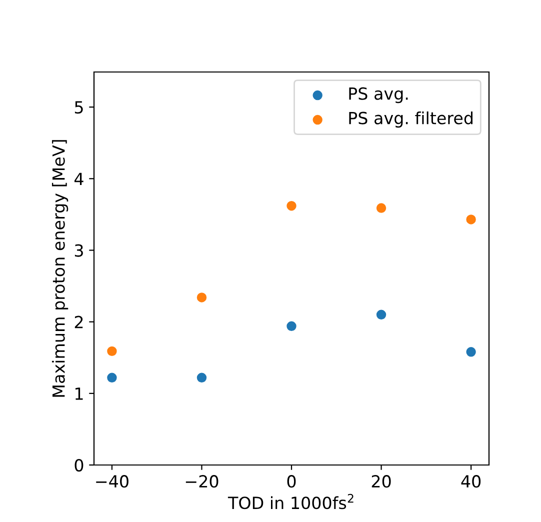  I want to click on y-tick-label: 2, so click(78, 322).